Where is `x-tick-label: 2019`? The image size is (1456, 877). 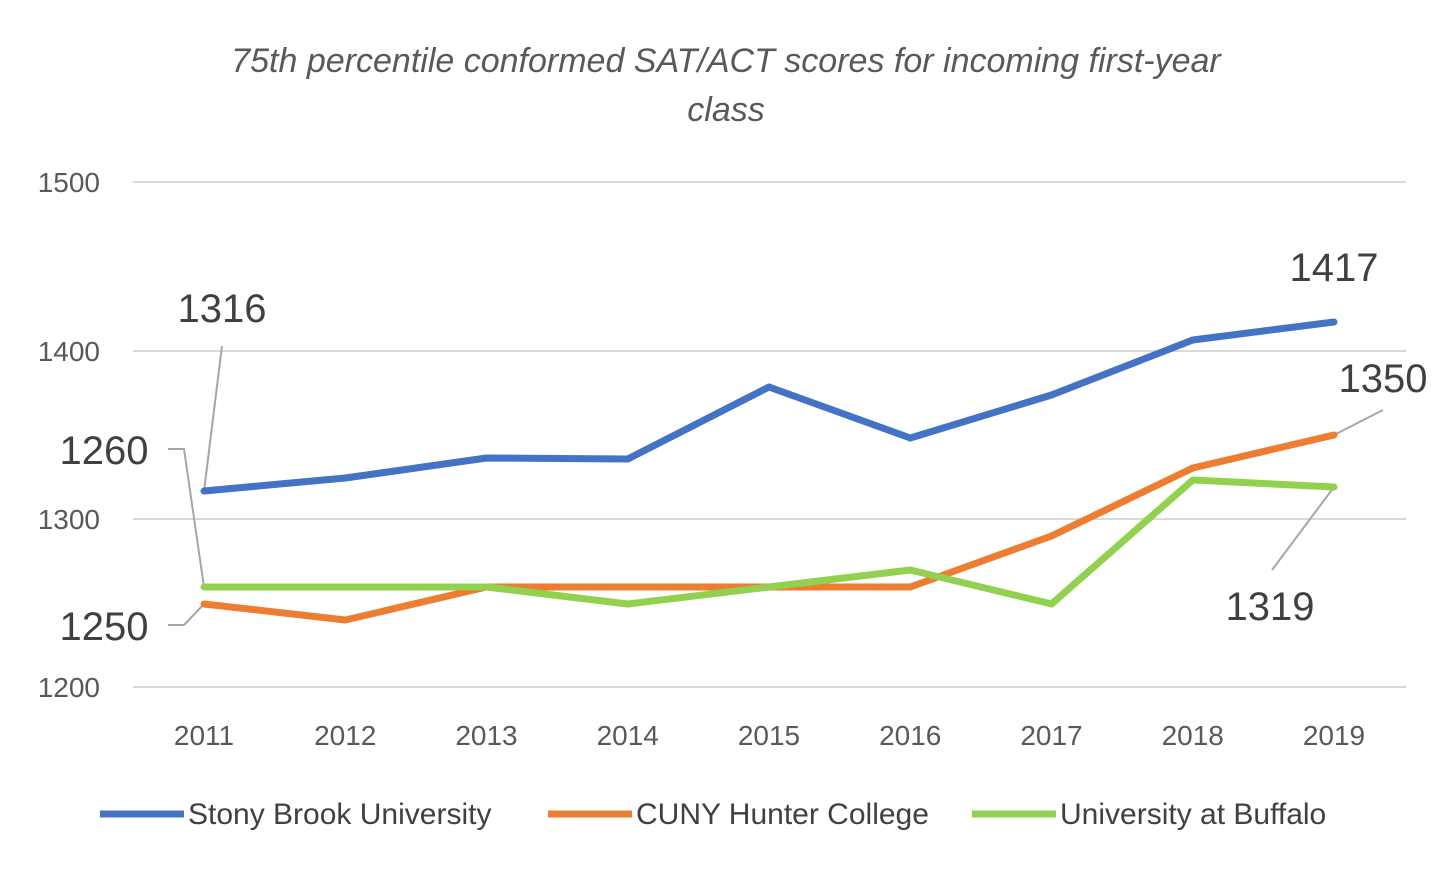 x-tick-label: 2019 is located at coordinates (1334, 735).